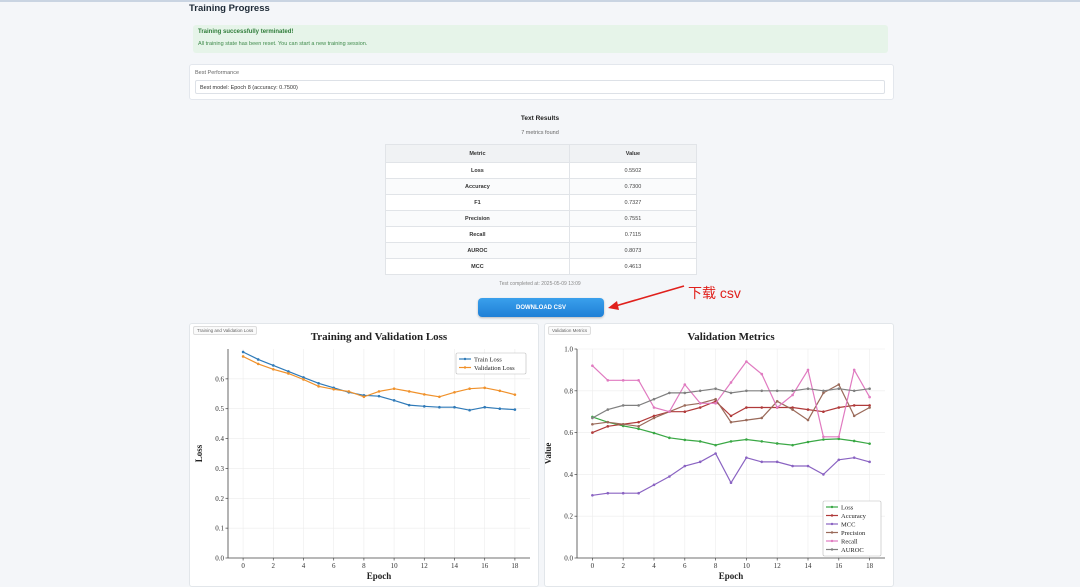  What do you see at coordinates (633, 266) in the screenshot?
I see `metric-value: 0.4613` at bounding box center [633, 266].